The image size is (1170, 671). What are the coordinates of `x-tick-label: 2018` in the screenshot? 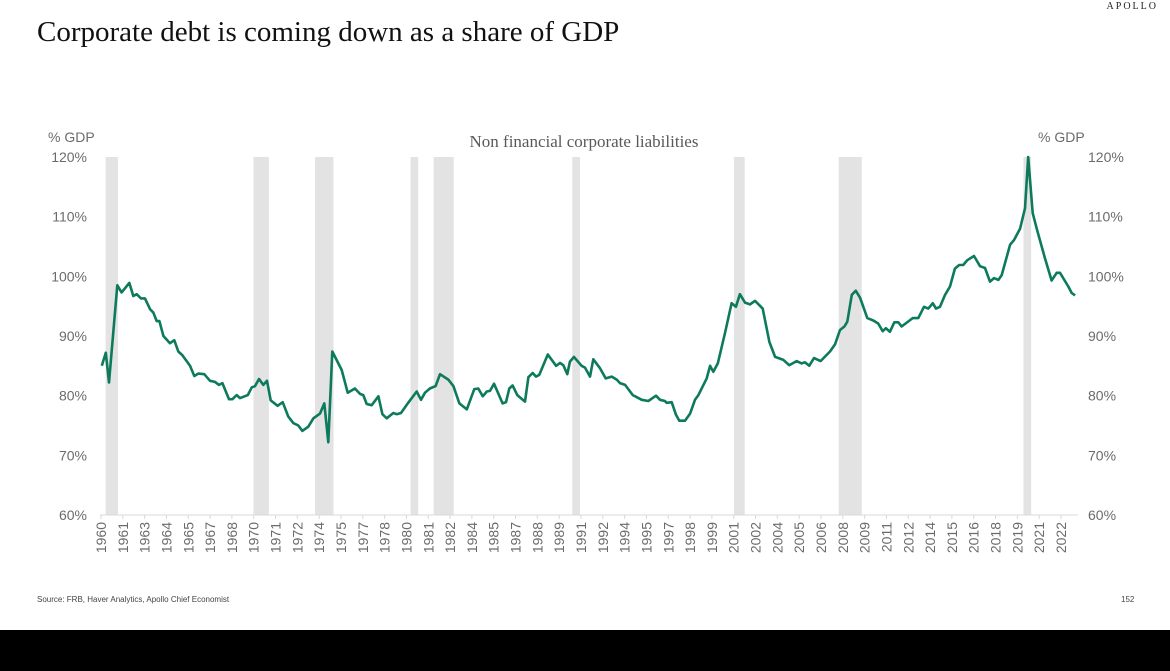 It's located at (996, 537).